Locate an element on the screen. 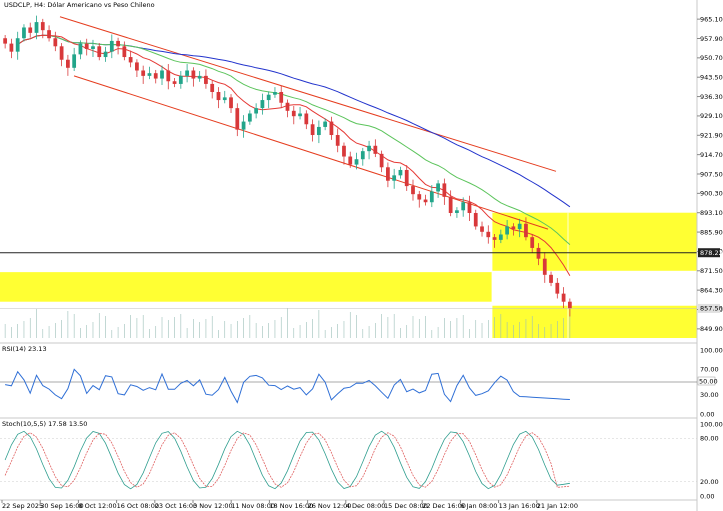 The width and height of the screenshot is (723, 511). rsi-tick-label: 30.00 is located at coordinates (709, 395).